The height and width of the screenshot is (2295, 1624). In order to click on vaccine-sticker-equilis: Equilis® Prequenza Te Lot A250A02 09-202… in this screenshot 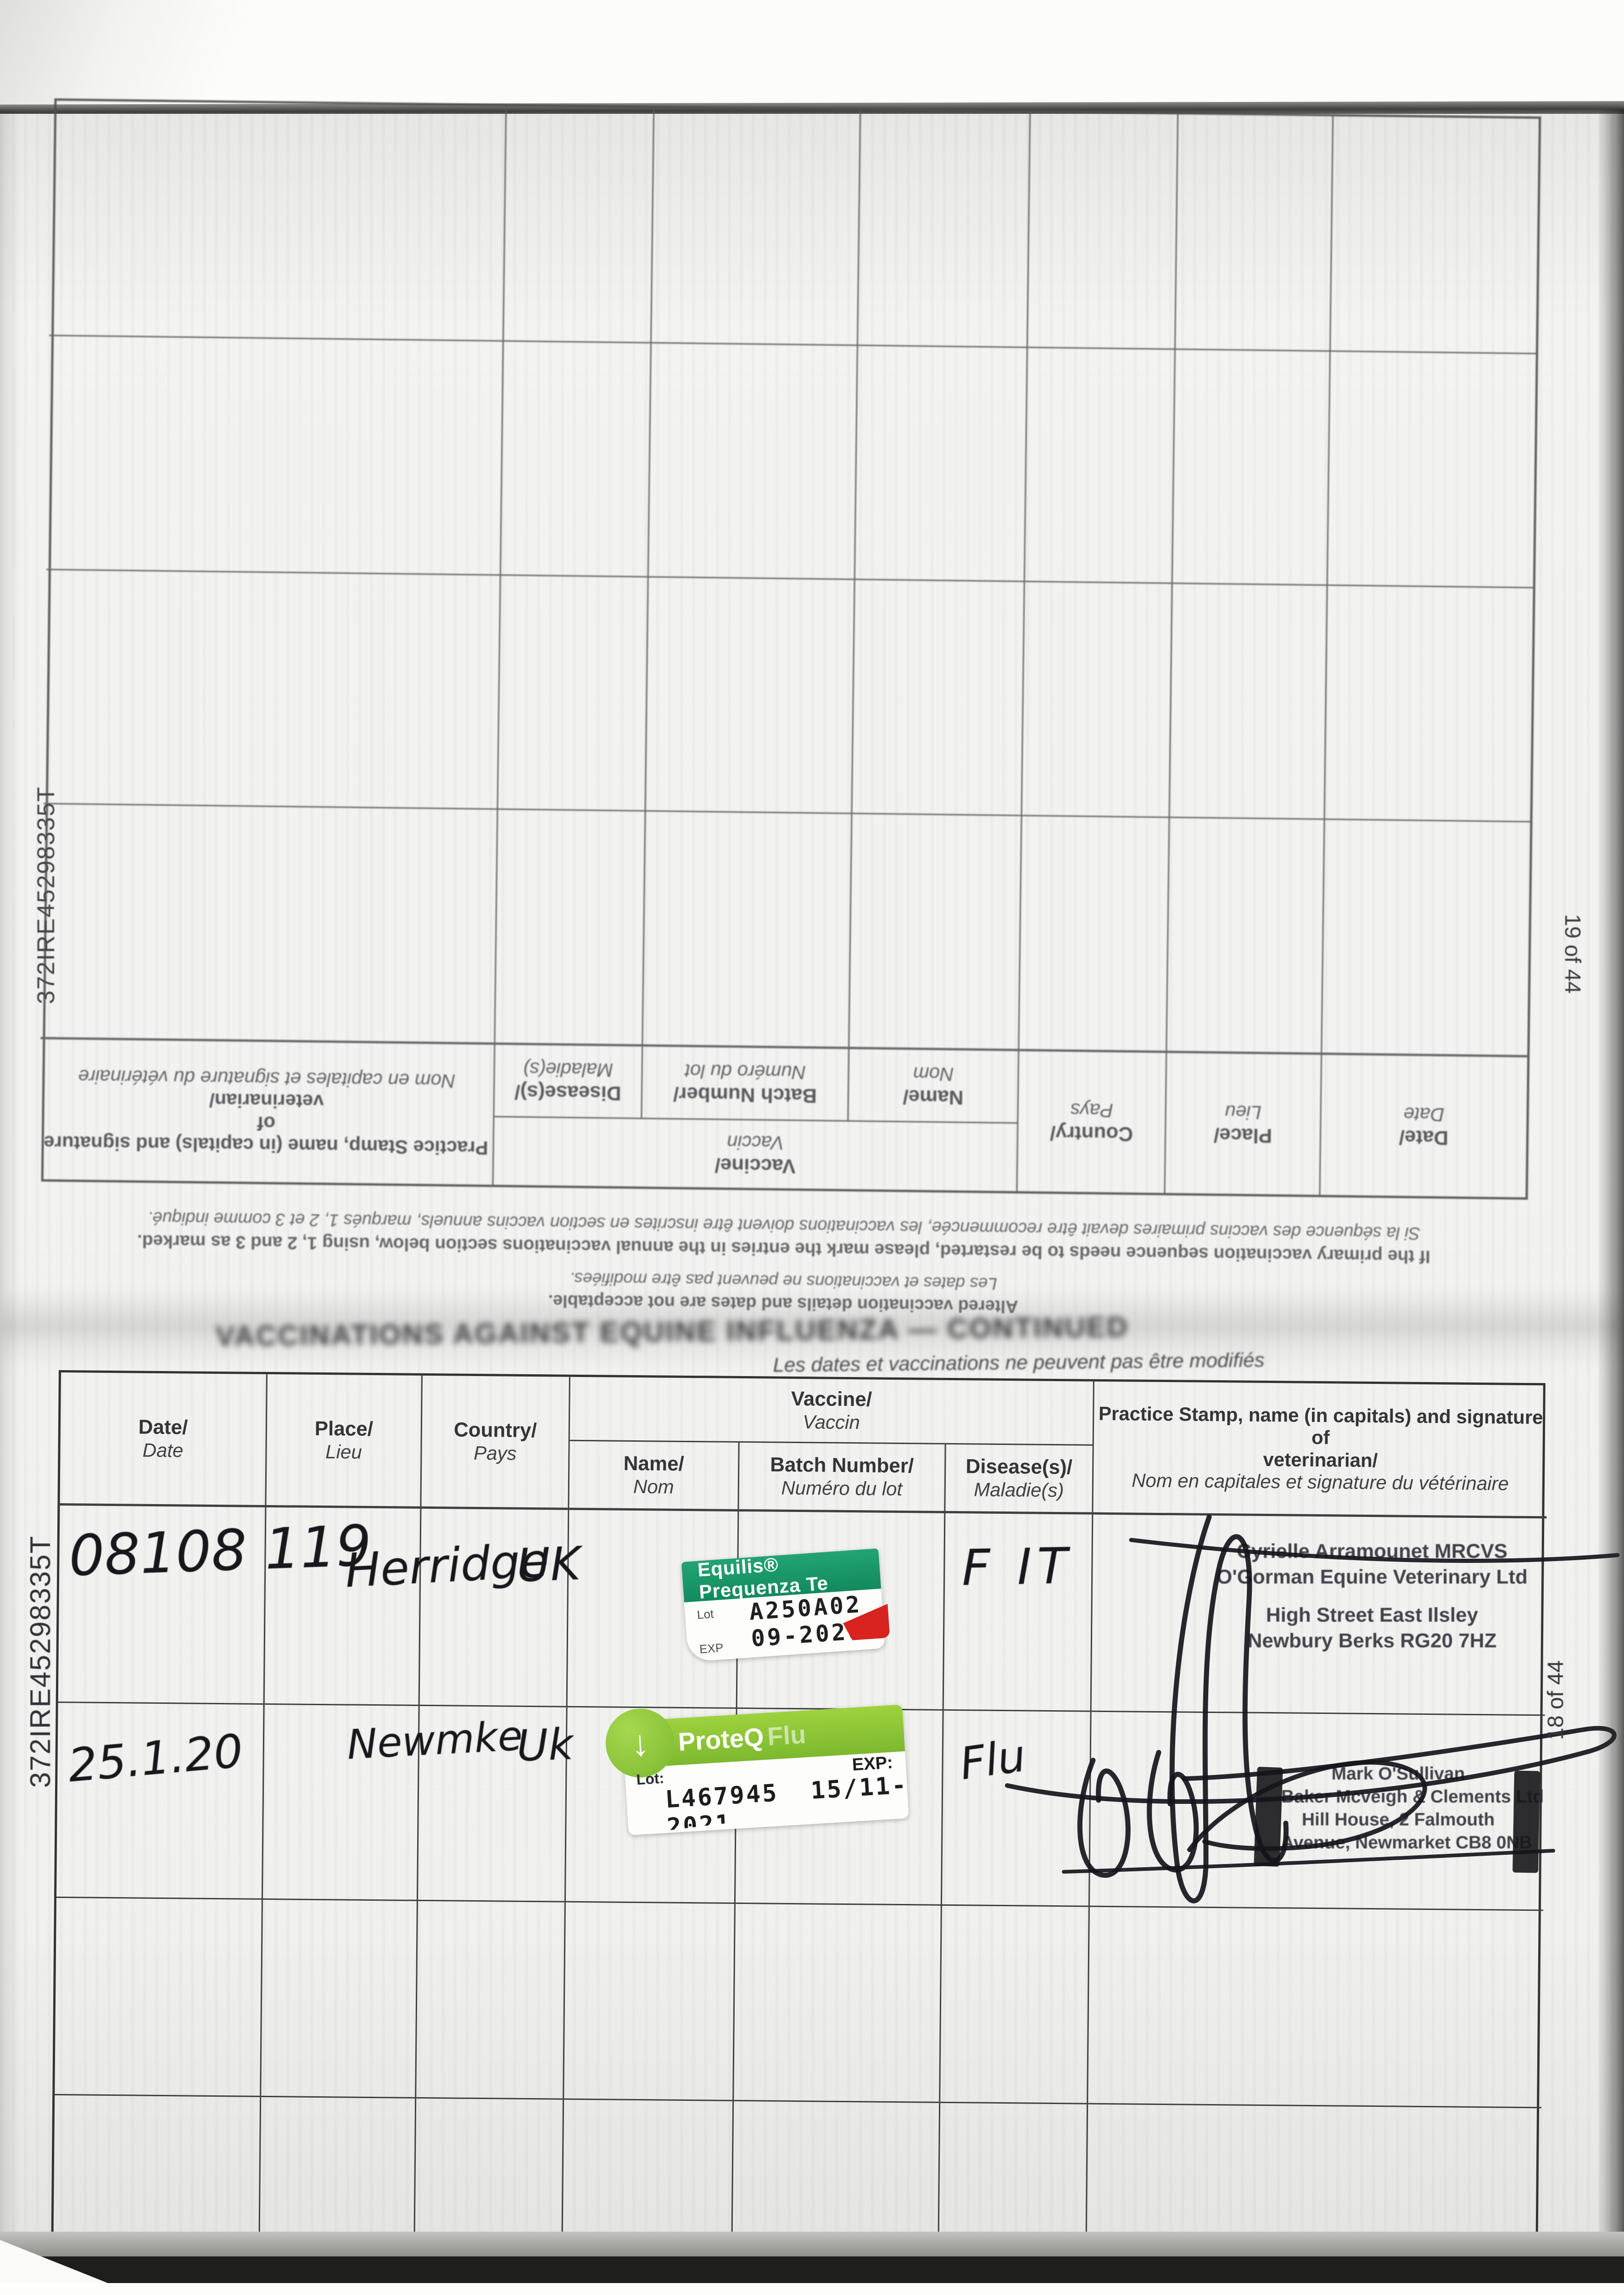, I will do `click(783, 1605)`.